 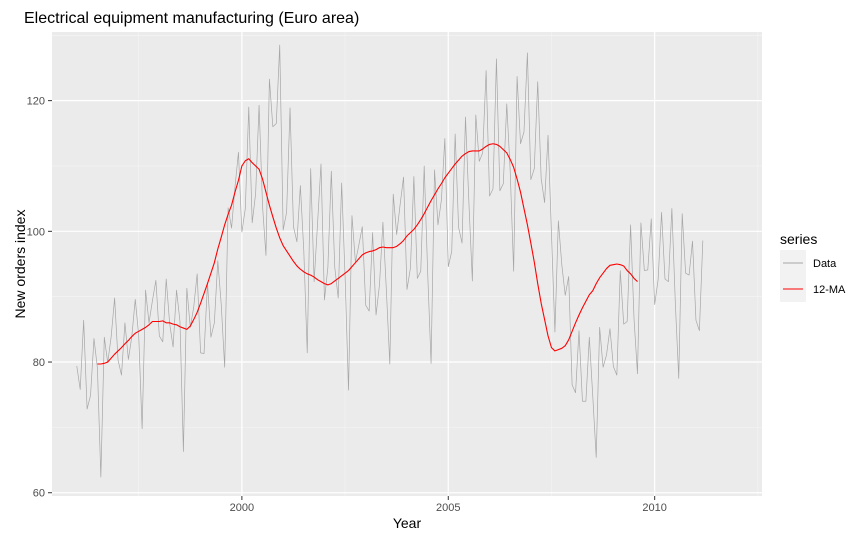 I want to click on y-tick-label: 100, so click(x=36, y=232).